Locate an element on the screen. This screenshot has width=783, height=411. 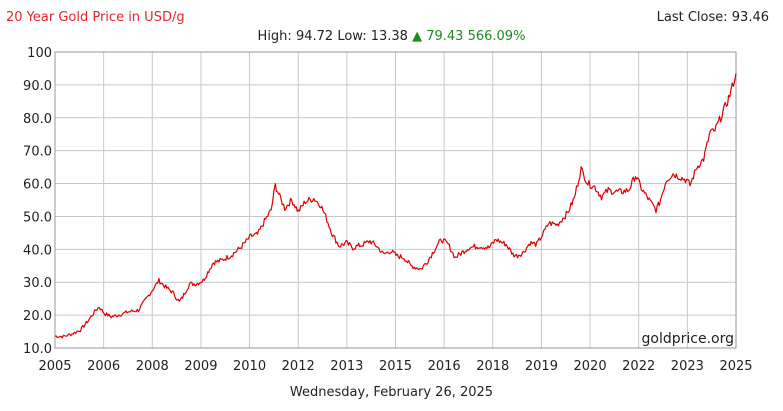
y-tick-label: 20.0 is located at coordinates (37, 316).